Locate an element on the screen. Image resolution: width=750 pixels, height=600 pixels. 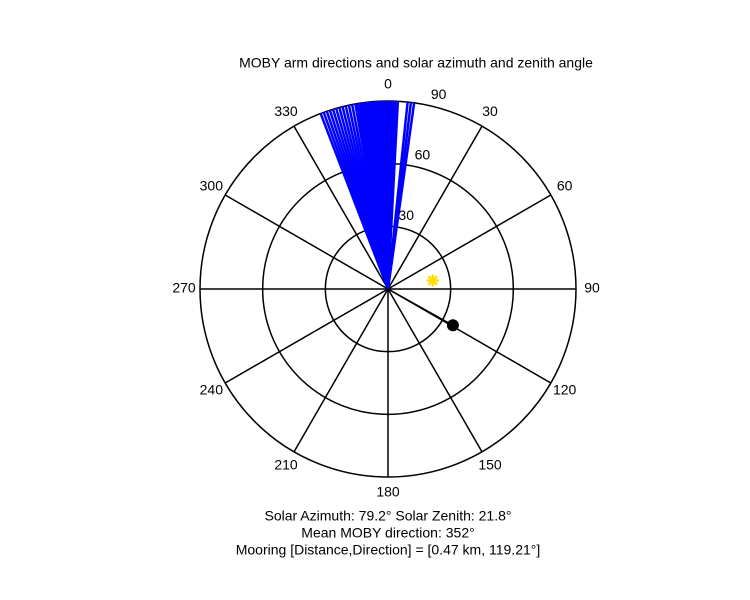
theta-tick-label: 30 is located at coordinates (490, 111).